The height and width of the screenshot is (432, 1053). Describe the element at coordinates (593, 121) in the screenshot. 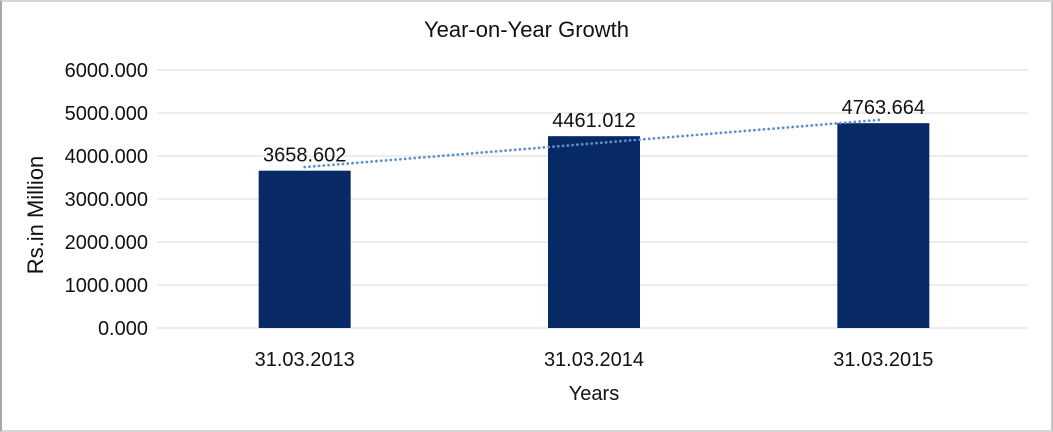

I see `bar-data-label: 4461.012` at that location.